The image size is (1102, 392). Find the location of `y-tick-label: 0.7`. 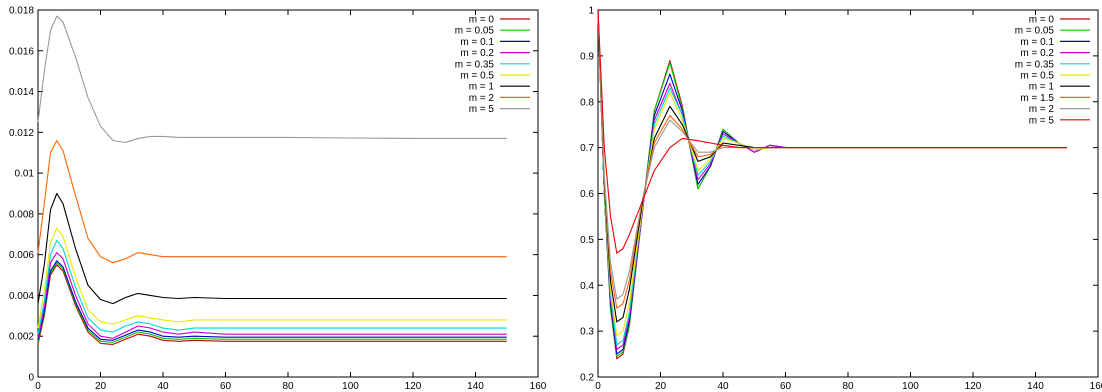

y-tick-label: 0.7 is located at coordinates (587, 148).